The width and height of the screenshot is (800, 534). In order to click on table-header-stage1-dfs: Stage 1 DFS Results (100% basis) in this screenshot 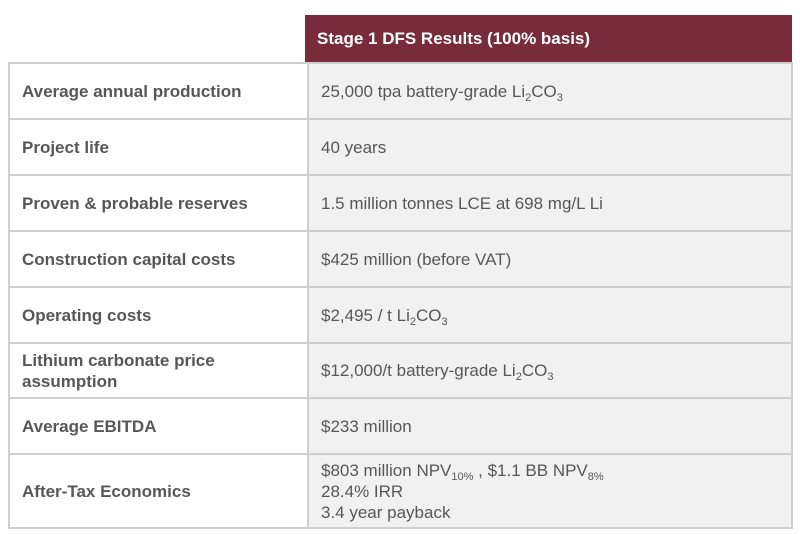, I will do `click(548, 38)`.